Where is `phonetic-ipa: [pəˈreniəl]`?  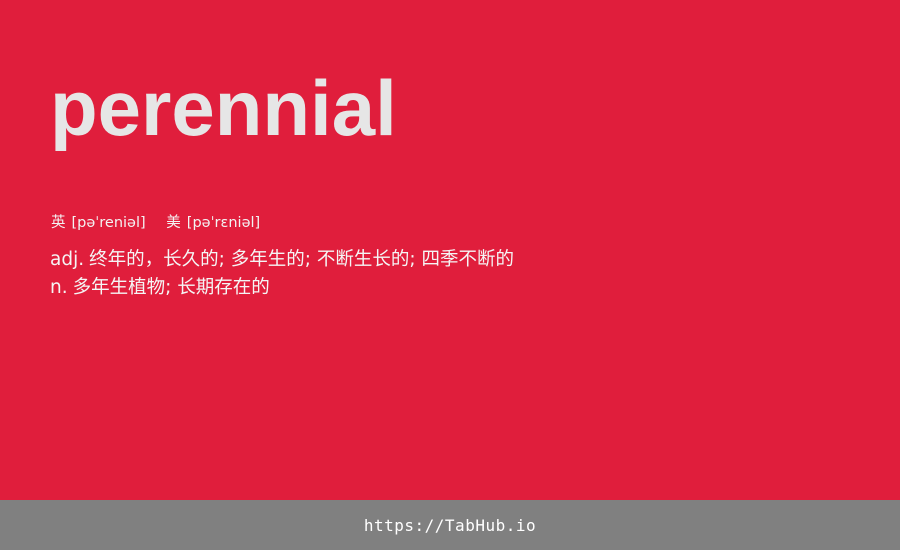 phonetic-ipa: [pəˈreniəl] is located at coordinates (108, 223).